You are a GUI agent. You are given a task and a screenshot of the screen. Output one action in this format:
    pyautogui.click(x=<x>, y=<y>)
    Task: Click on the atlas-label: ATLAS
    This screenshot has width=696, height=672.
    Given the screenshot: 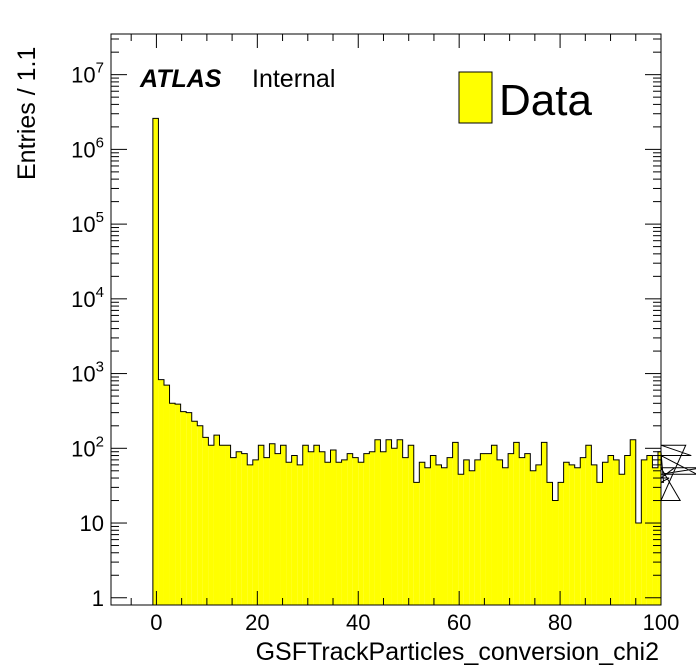 What is the action you would take?
    pyautogui.click(x=180, y=79)
    